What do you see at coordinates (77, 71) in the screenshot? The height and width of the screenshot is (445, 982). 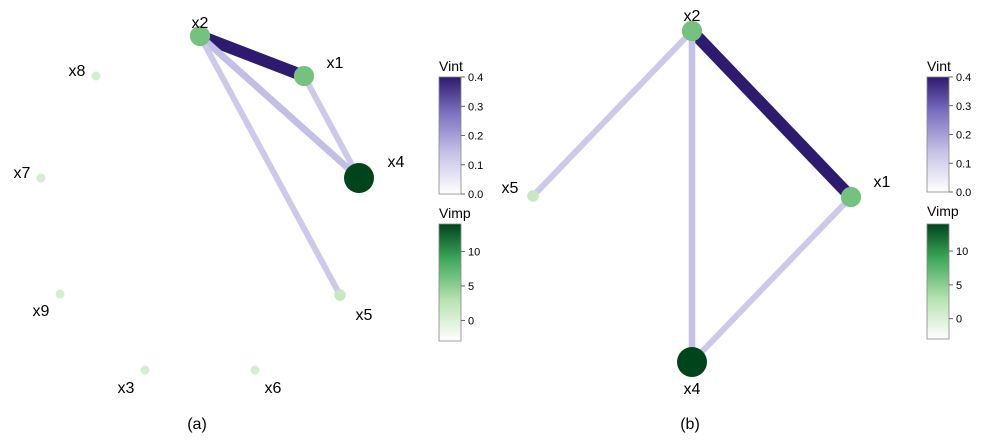 I see `node-label-x8: x8` at bounding box center [77, 71].